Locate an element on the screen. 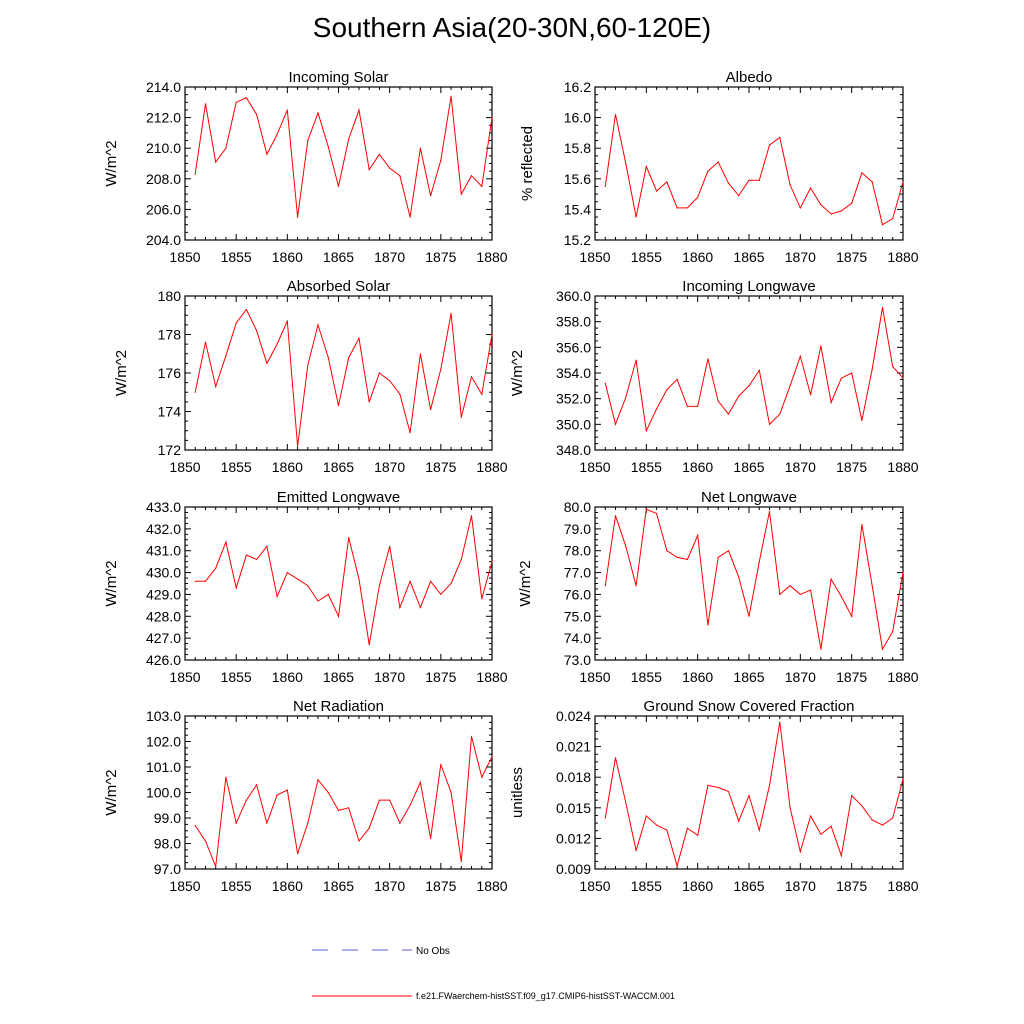 The height and width of the screenshot is (1024, 1024). y-tick-label: 174 is located at coordinates (170, 412).